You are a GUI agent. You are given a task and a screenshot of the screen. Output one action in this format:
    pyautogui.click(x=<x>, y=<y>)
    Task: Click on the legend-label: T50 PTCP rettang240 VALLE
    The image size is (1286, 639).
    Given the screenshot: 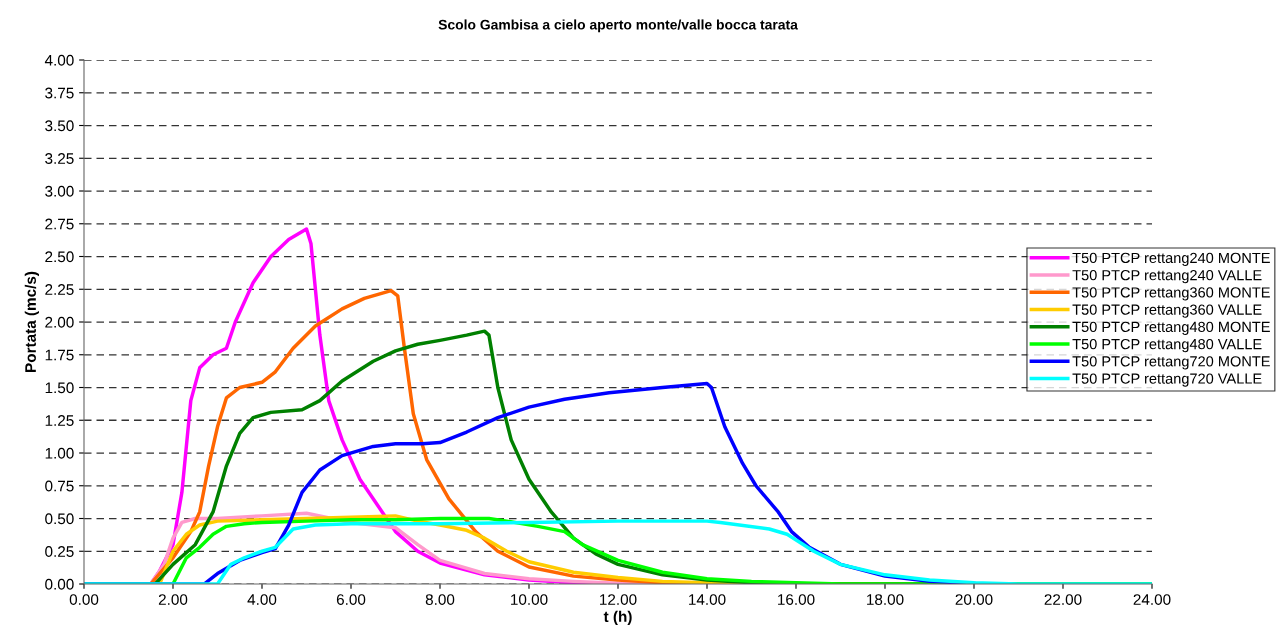 What is the action you would take?
    pyautogui.click(x=1167, y=276)
    